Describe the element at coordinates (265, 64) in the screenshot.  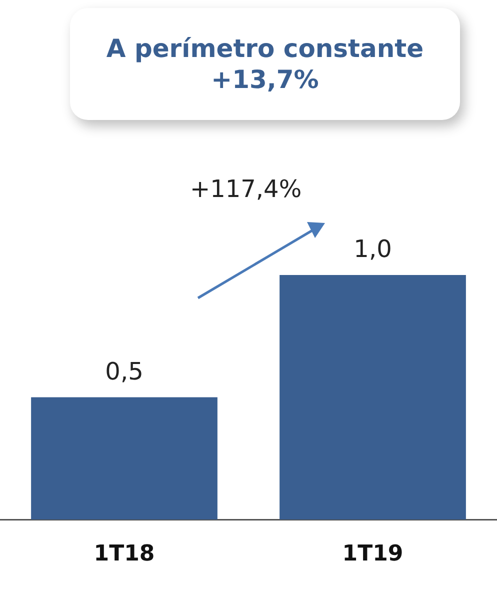
I see `text: A perímetro constante +13,7%` at that location.